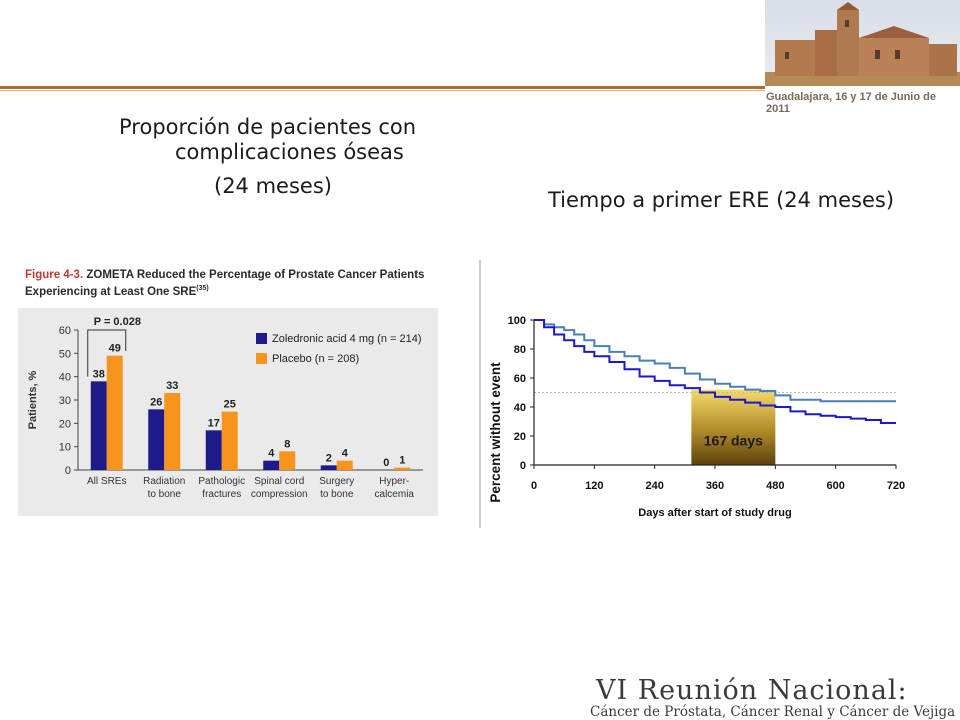 The image size is (960, 720). I want to click on bar-chart-title-superscript: (35), so click(202, 288).